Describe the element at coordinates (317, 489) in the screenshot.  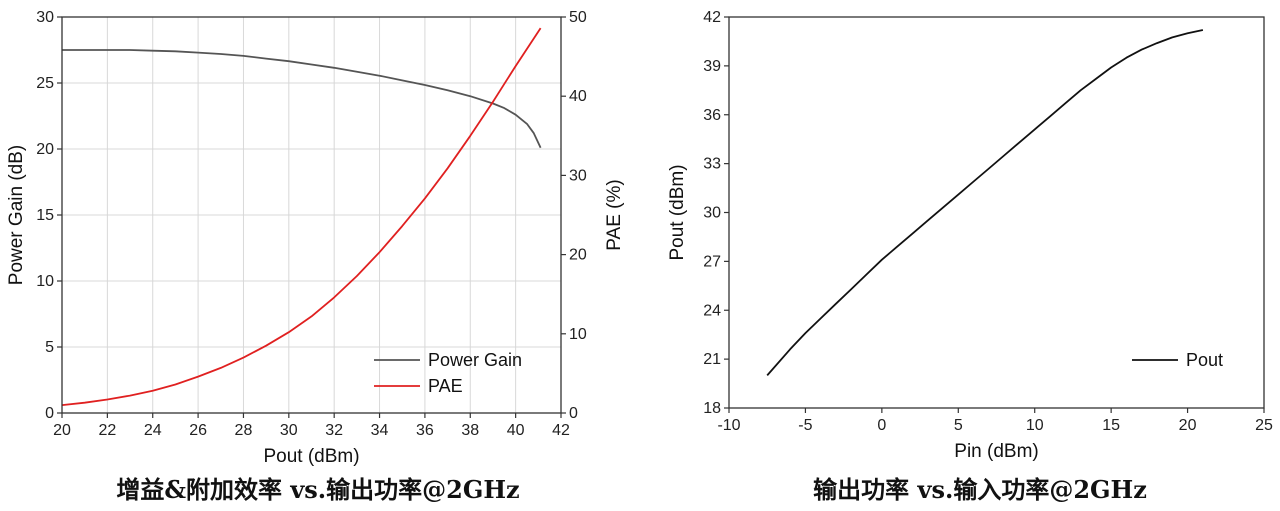
I see `chart-caption: 增益&附加效率 vs.输出功率@2GHz` at that location.